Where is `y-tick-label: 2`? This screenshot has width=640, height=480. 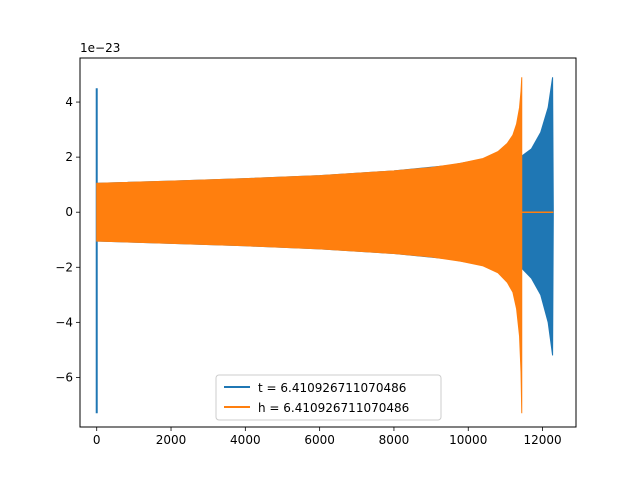 y-tick-label: 2 is located at coordinates (69, 157).